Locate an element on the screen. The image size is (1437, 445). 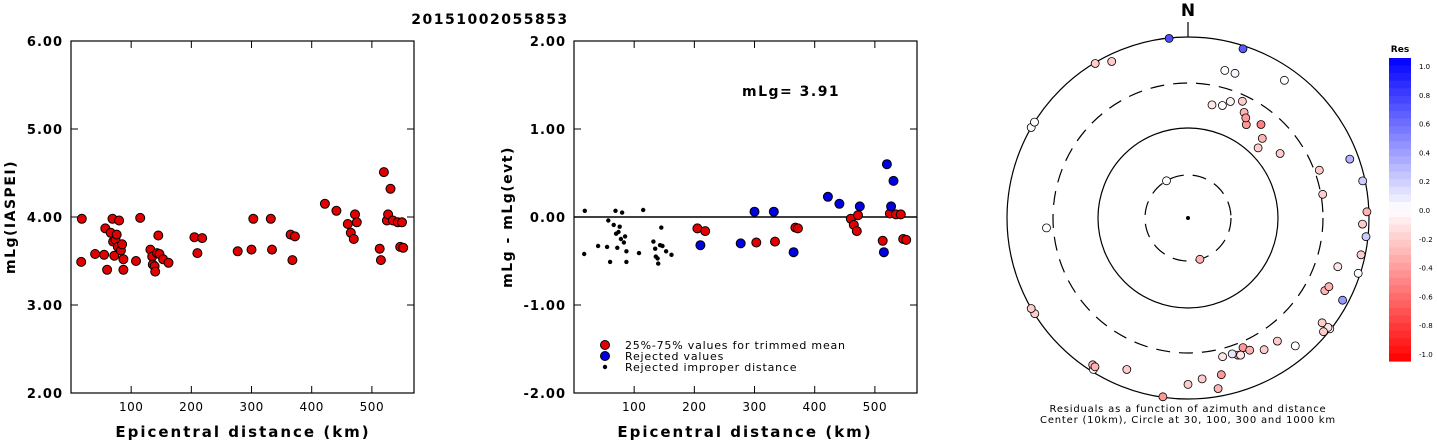
x-tick-label: 100 is located at coordinates (131, 407).